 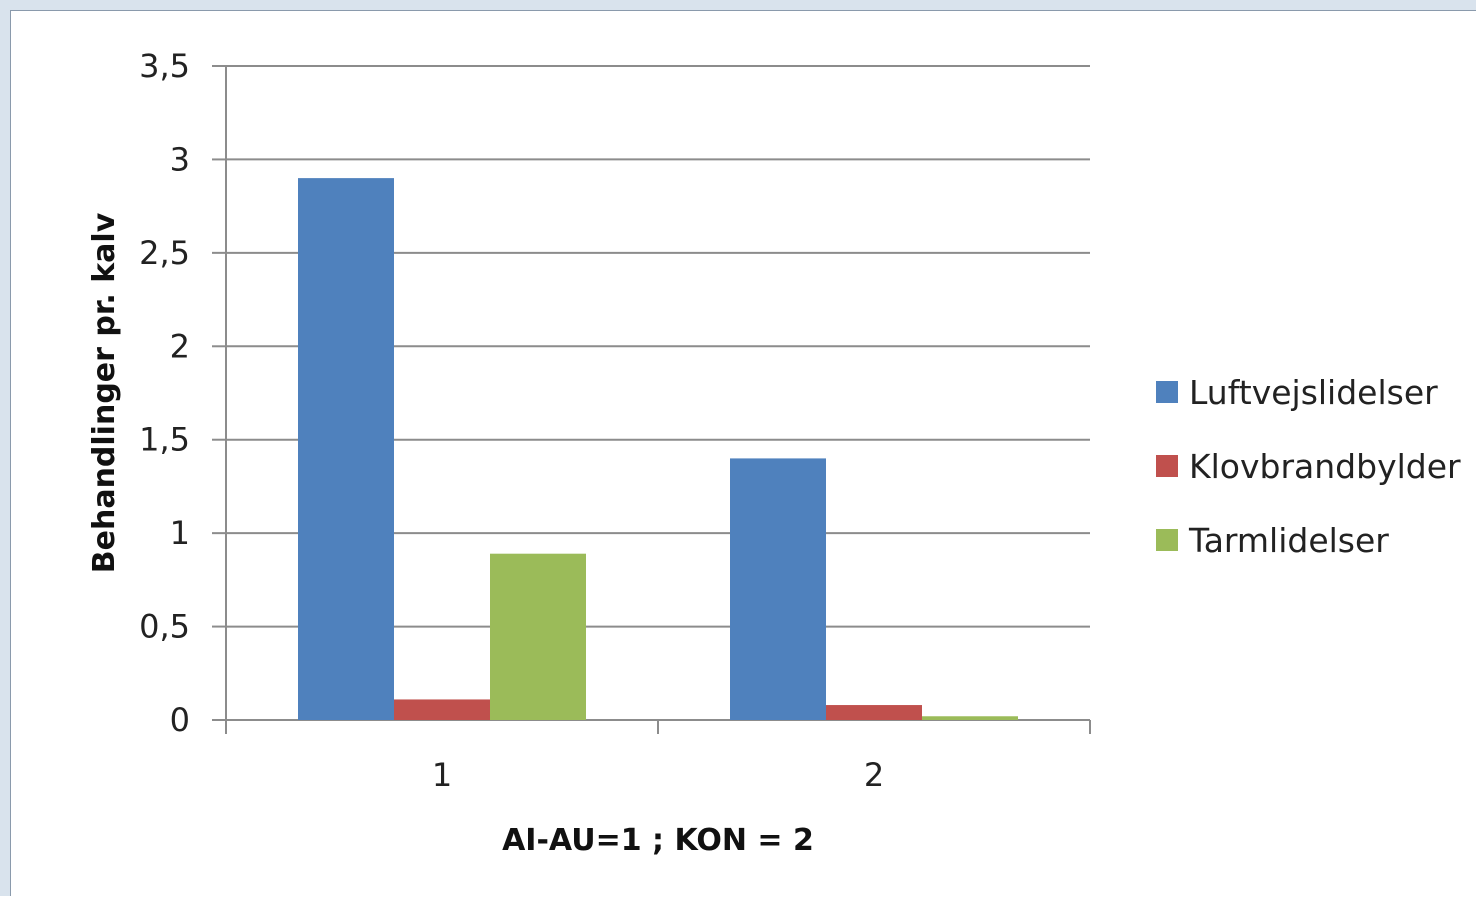 What do you see at coordinates (104, 392) in the screenshot?
I see `y-axis-title: Behandlinger pr. kalv` at bounding box center [104, 392].